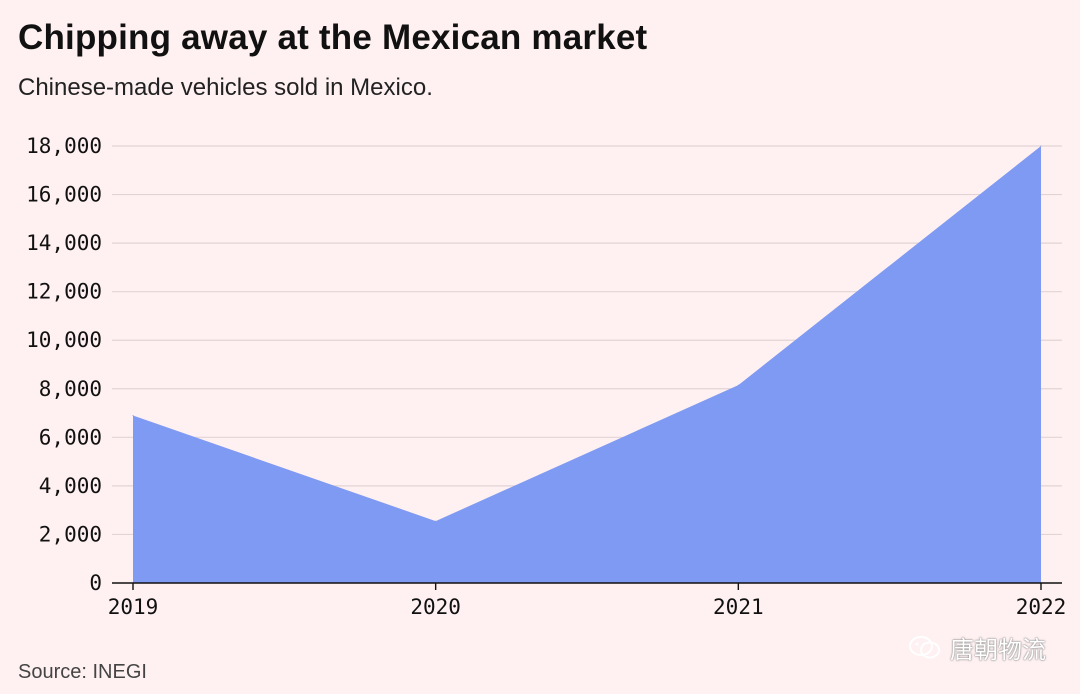  What do you see at coordinates (70, 534) in the screenshot?
I see `y-tick-label: 2,000` at bounding box center [70, 534].